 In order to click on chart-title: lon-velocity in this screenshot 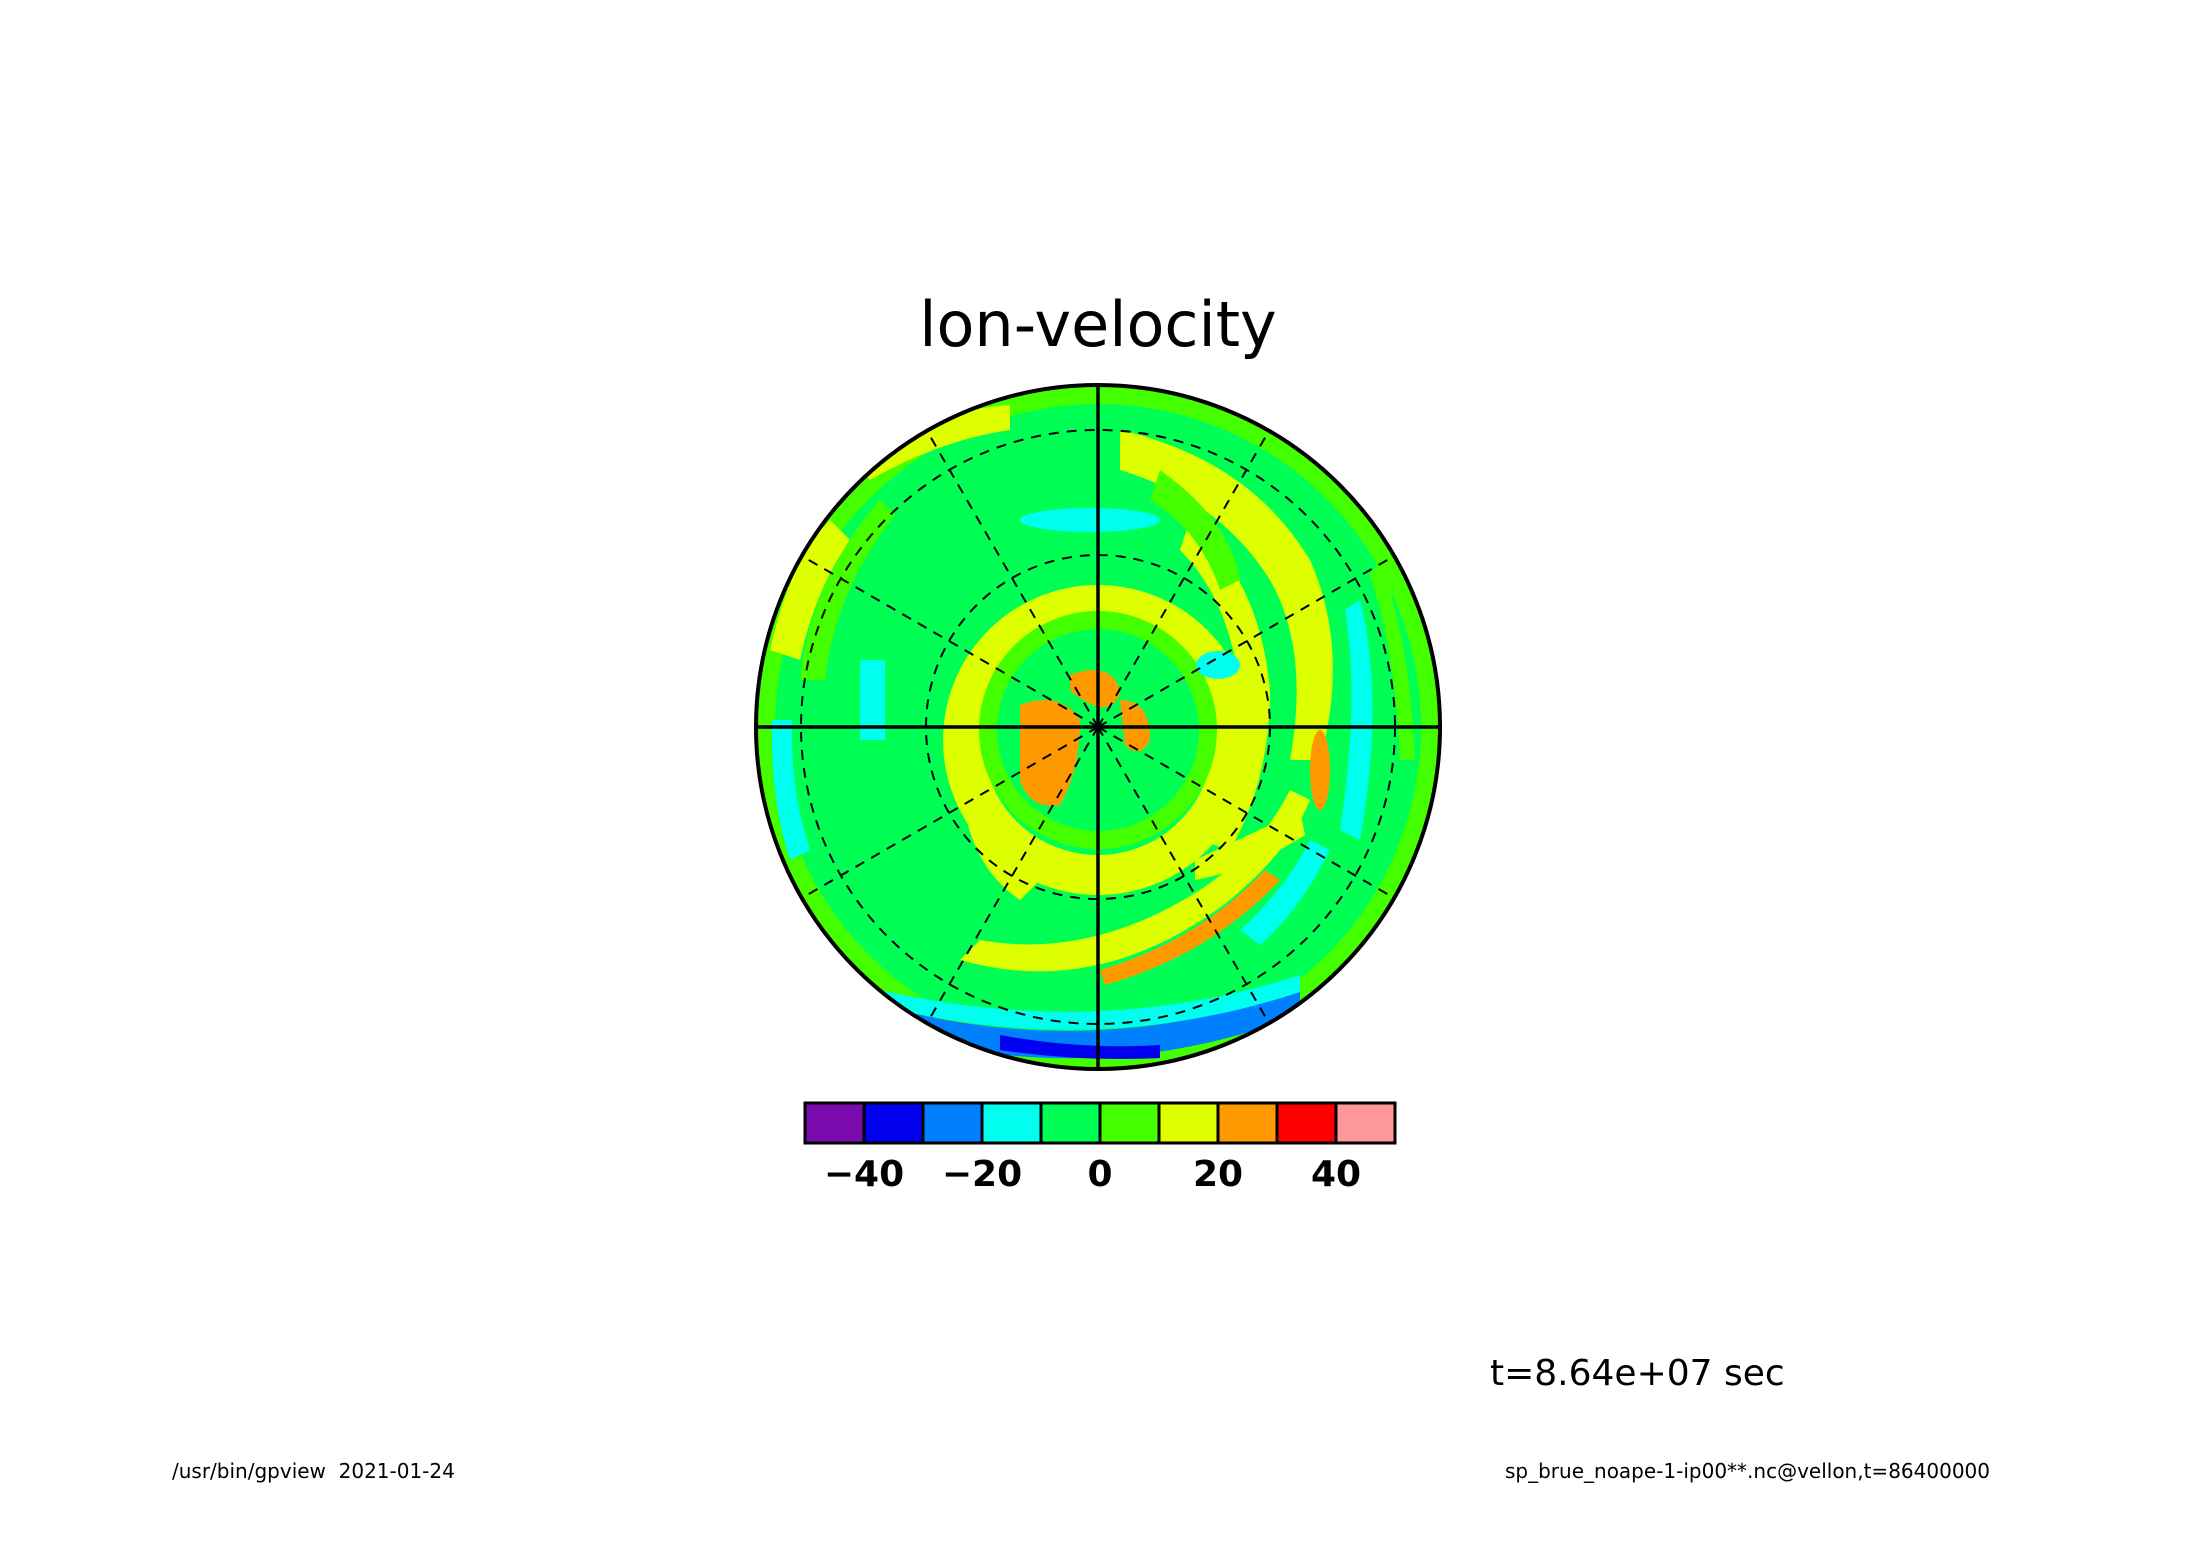, I will do `click(1097, 324)`.